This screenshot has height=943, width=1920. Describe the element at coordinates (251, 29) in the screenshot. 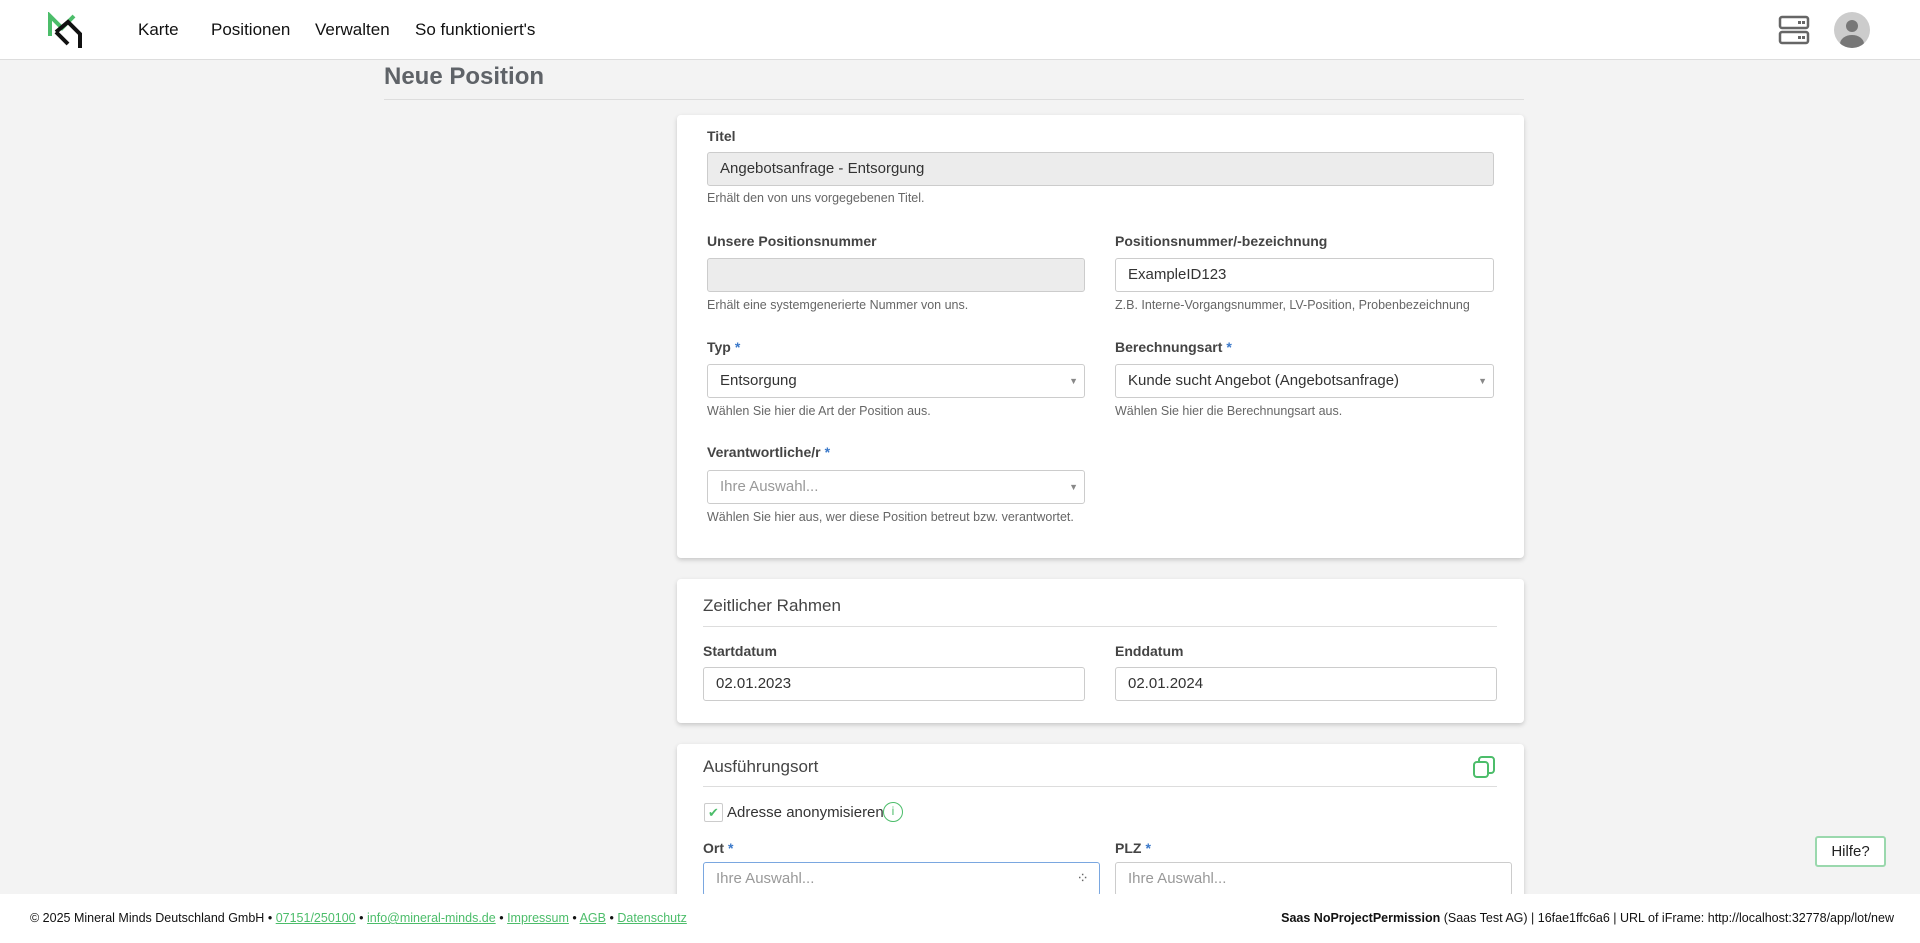

I see `nav-positionen: Positionen` at that location.